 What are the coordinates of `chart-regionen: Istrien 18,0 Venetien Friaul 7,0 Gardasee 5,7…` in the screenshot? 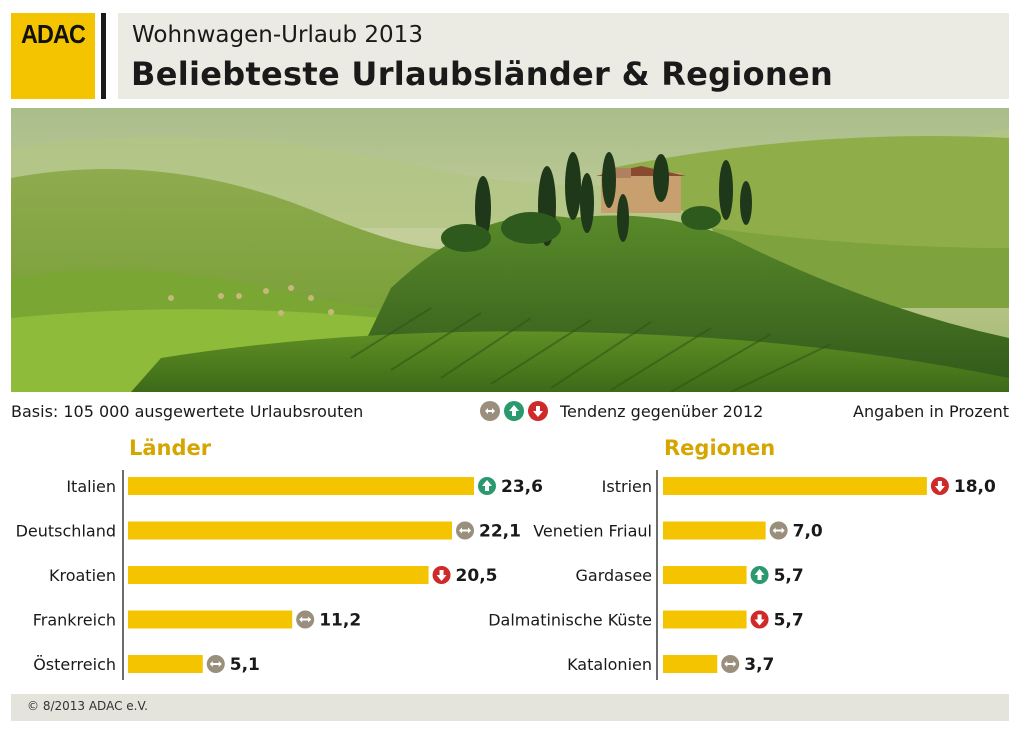 It's located at (742, 576).